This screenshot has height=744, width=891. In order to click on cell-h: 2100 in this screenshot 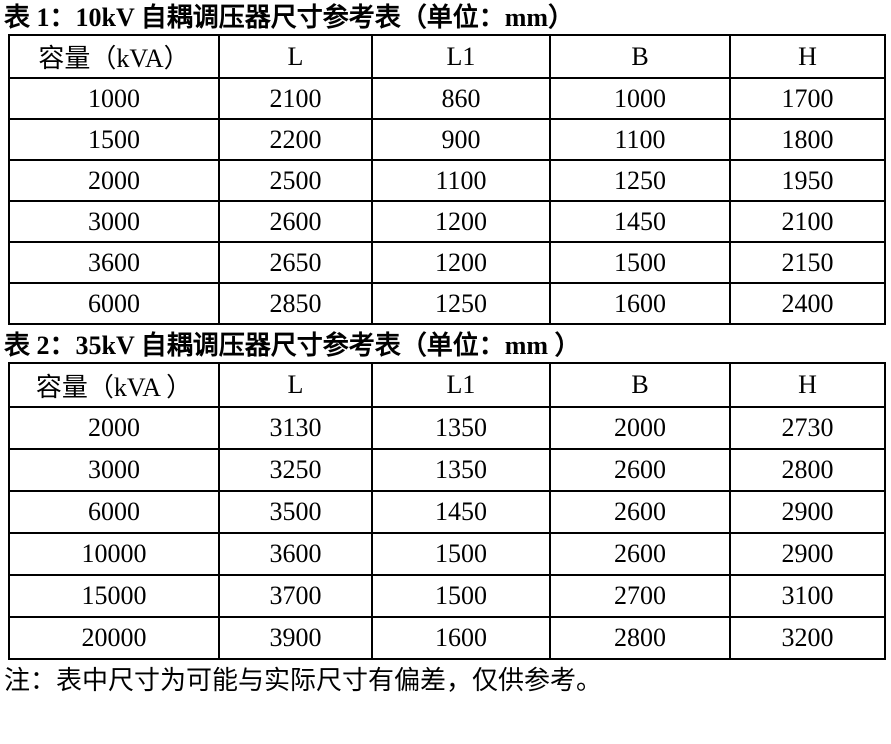, I will do `click(807, 221)`.